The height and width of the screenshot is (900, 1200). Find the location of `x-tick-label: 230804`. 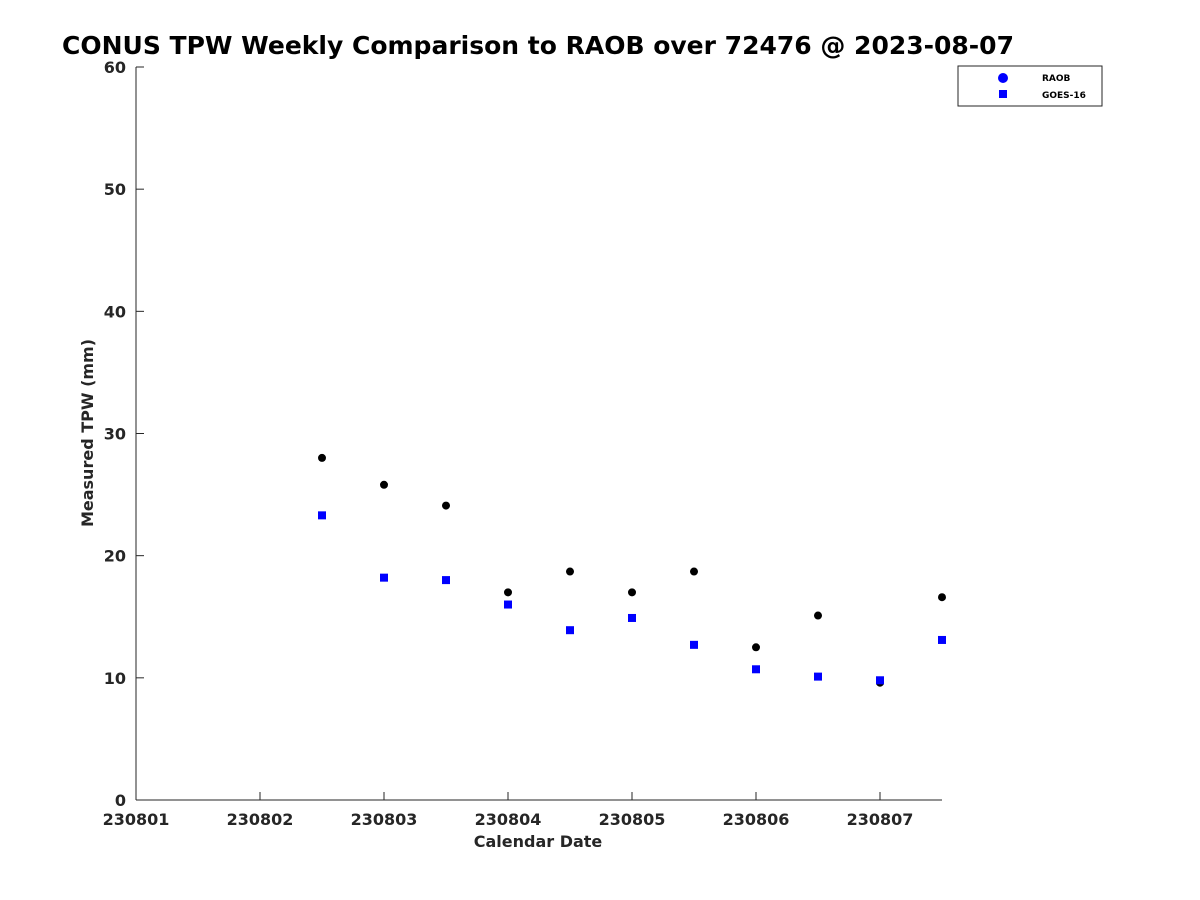

x-tick-label: 230804 is located at coordinates (508, 819).